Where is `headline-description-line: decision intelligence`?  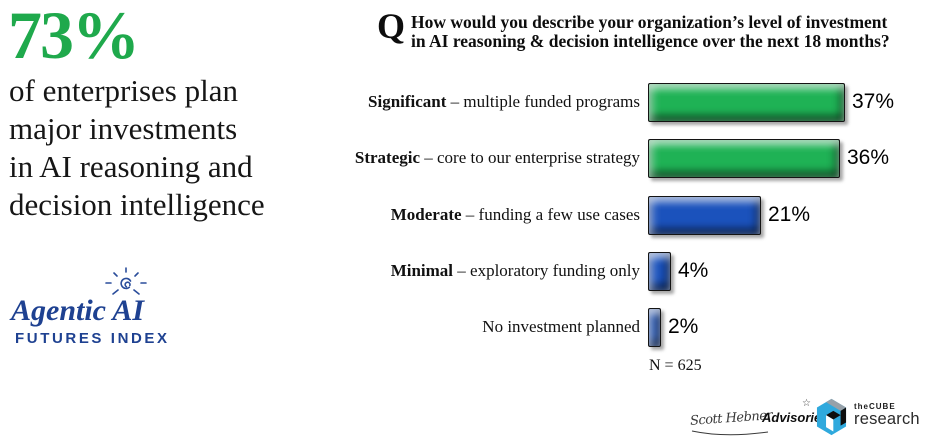 headline-description-line: decision intelligence is located at coordinates (137, 204).